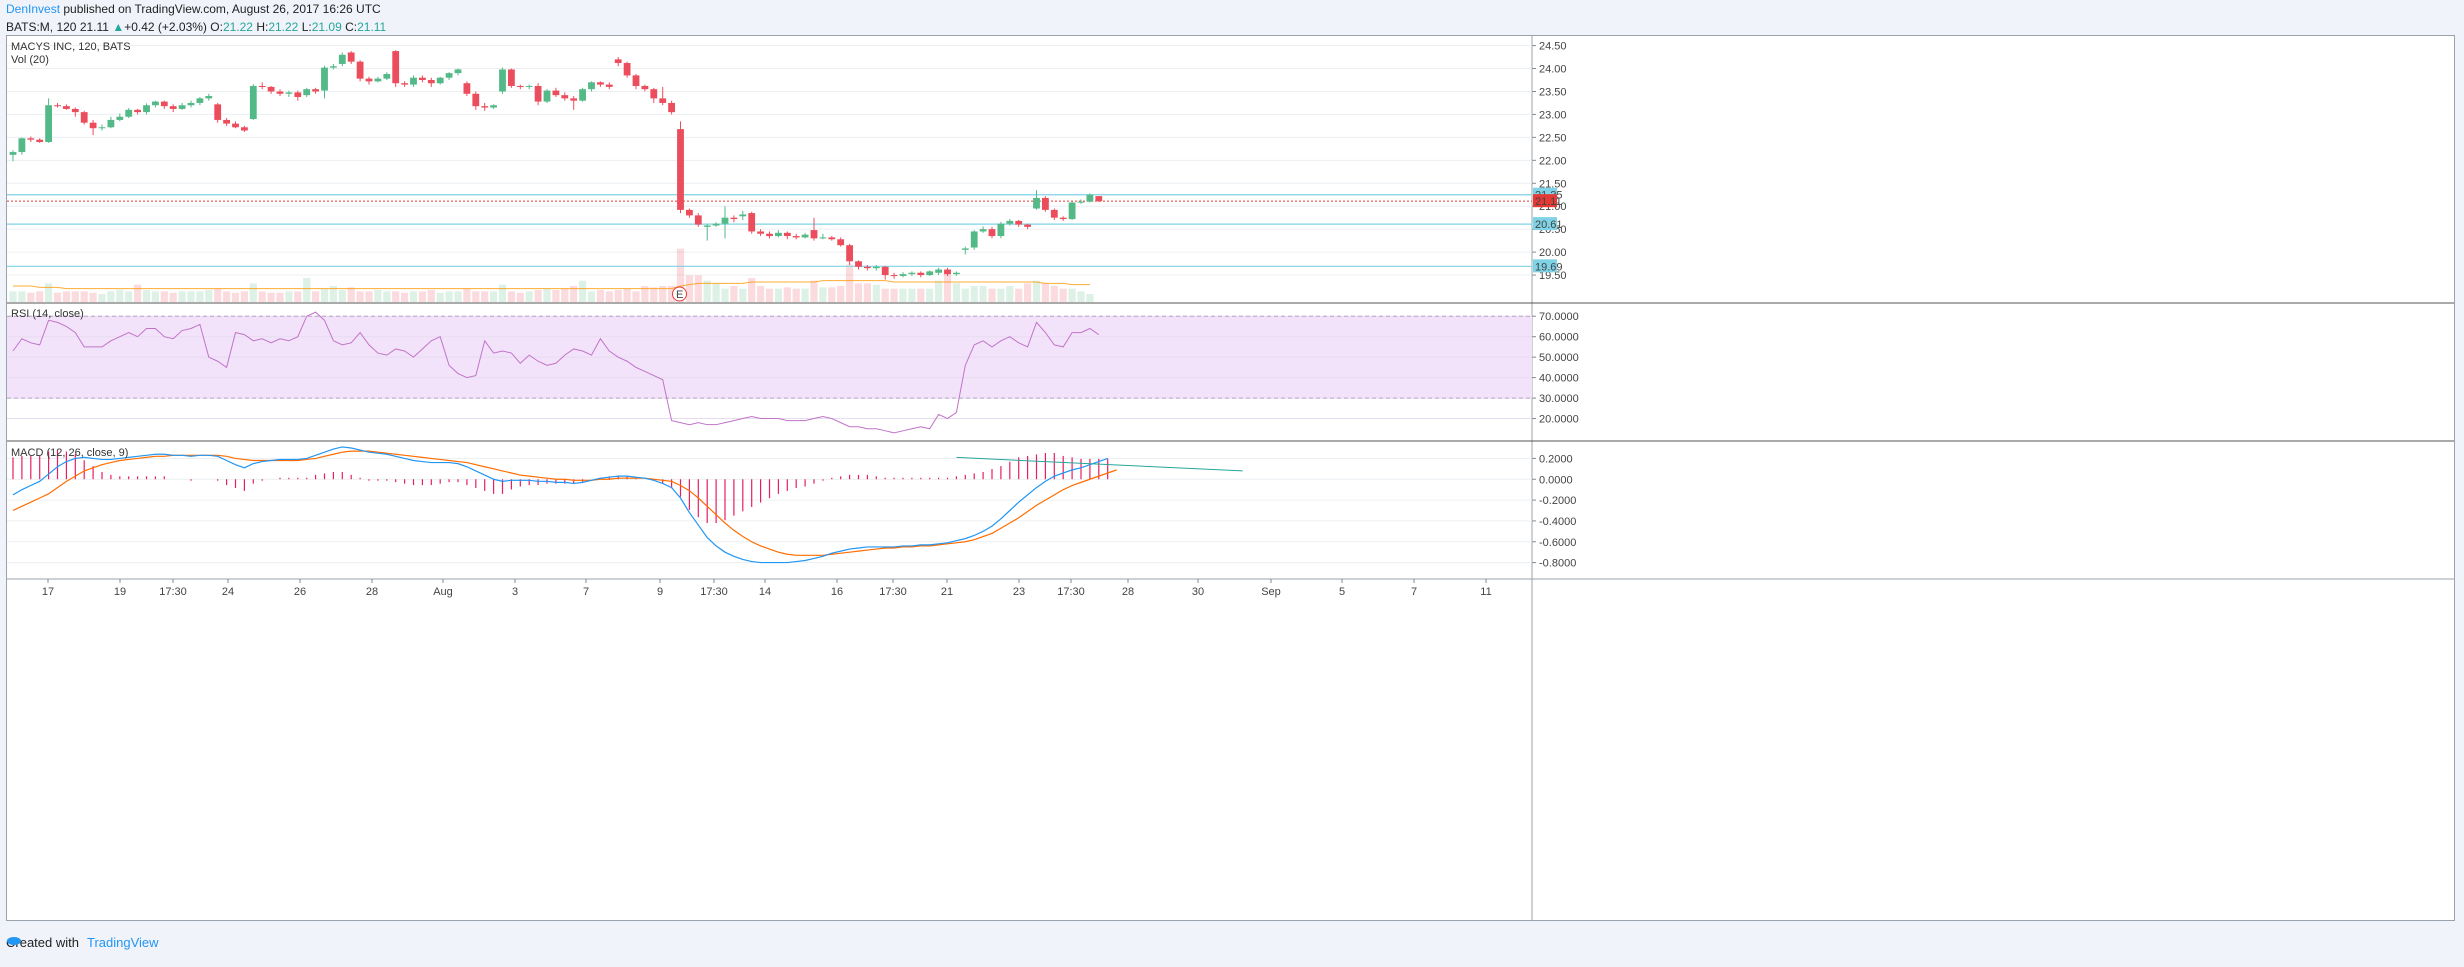 The image size is (2464, 967). Describe the element at coordinates (82, 942) in the screenshot. I see `footer: Created with TradingView` at that location.